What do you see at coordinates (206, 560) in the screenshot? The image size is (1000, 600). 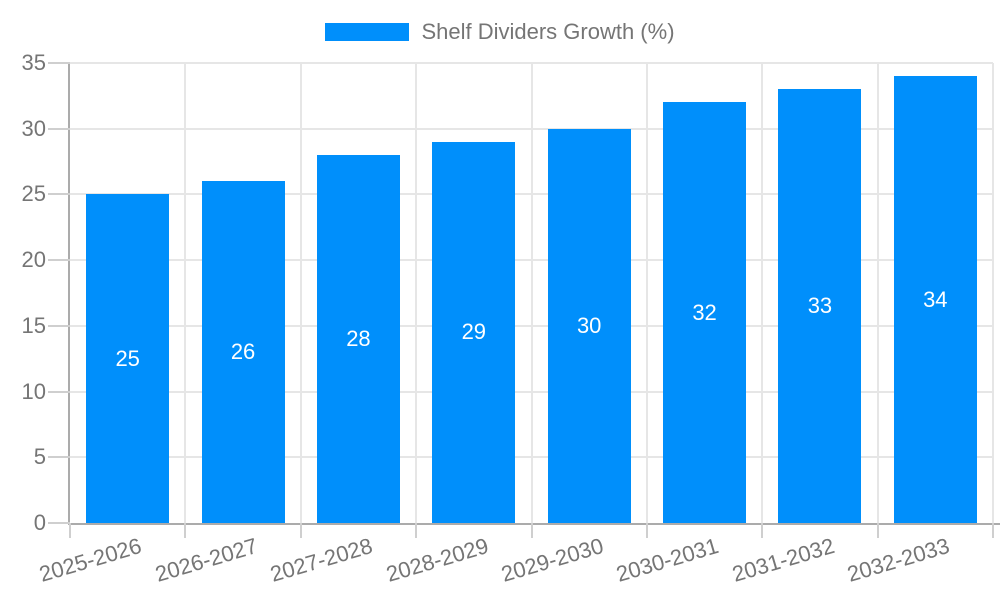 I see `x-axis-tick-label: 2026-2027` at bounding box center [206, 560].